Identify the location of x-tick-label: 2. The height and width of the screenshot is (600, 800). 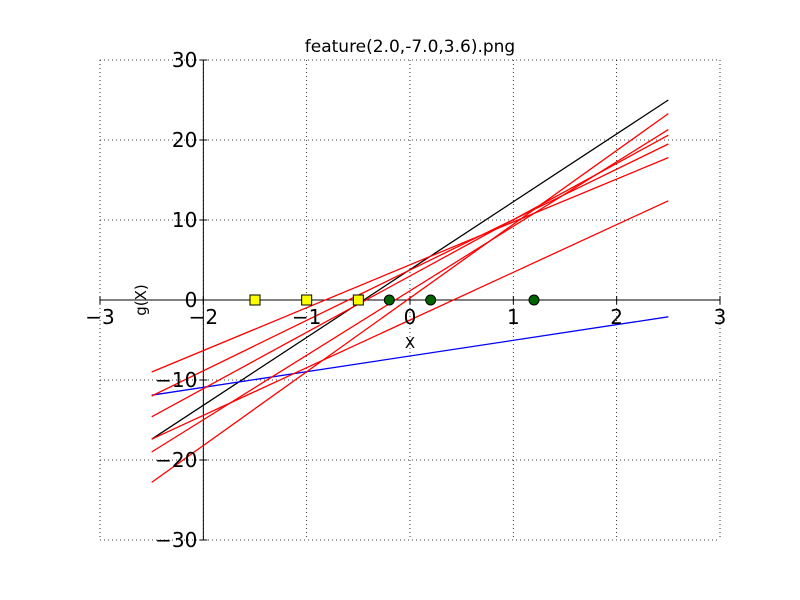
(616, 317).